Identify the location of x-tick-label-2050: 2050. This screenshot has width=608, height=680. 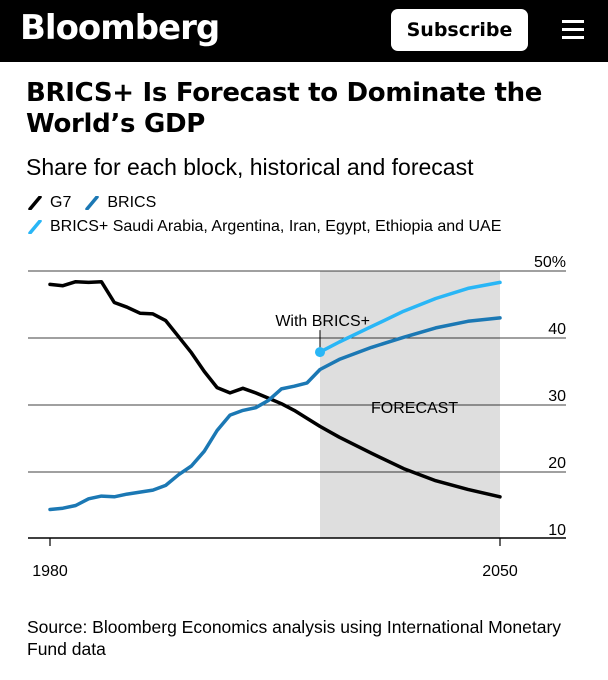
(500, 571).